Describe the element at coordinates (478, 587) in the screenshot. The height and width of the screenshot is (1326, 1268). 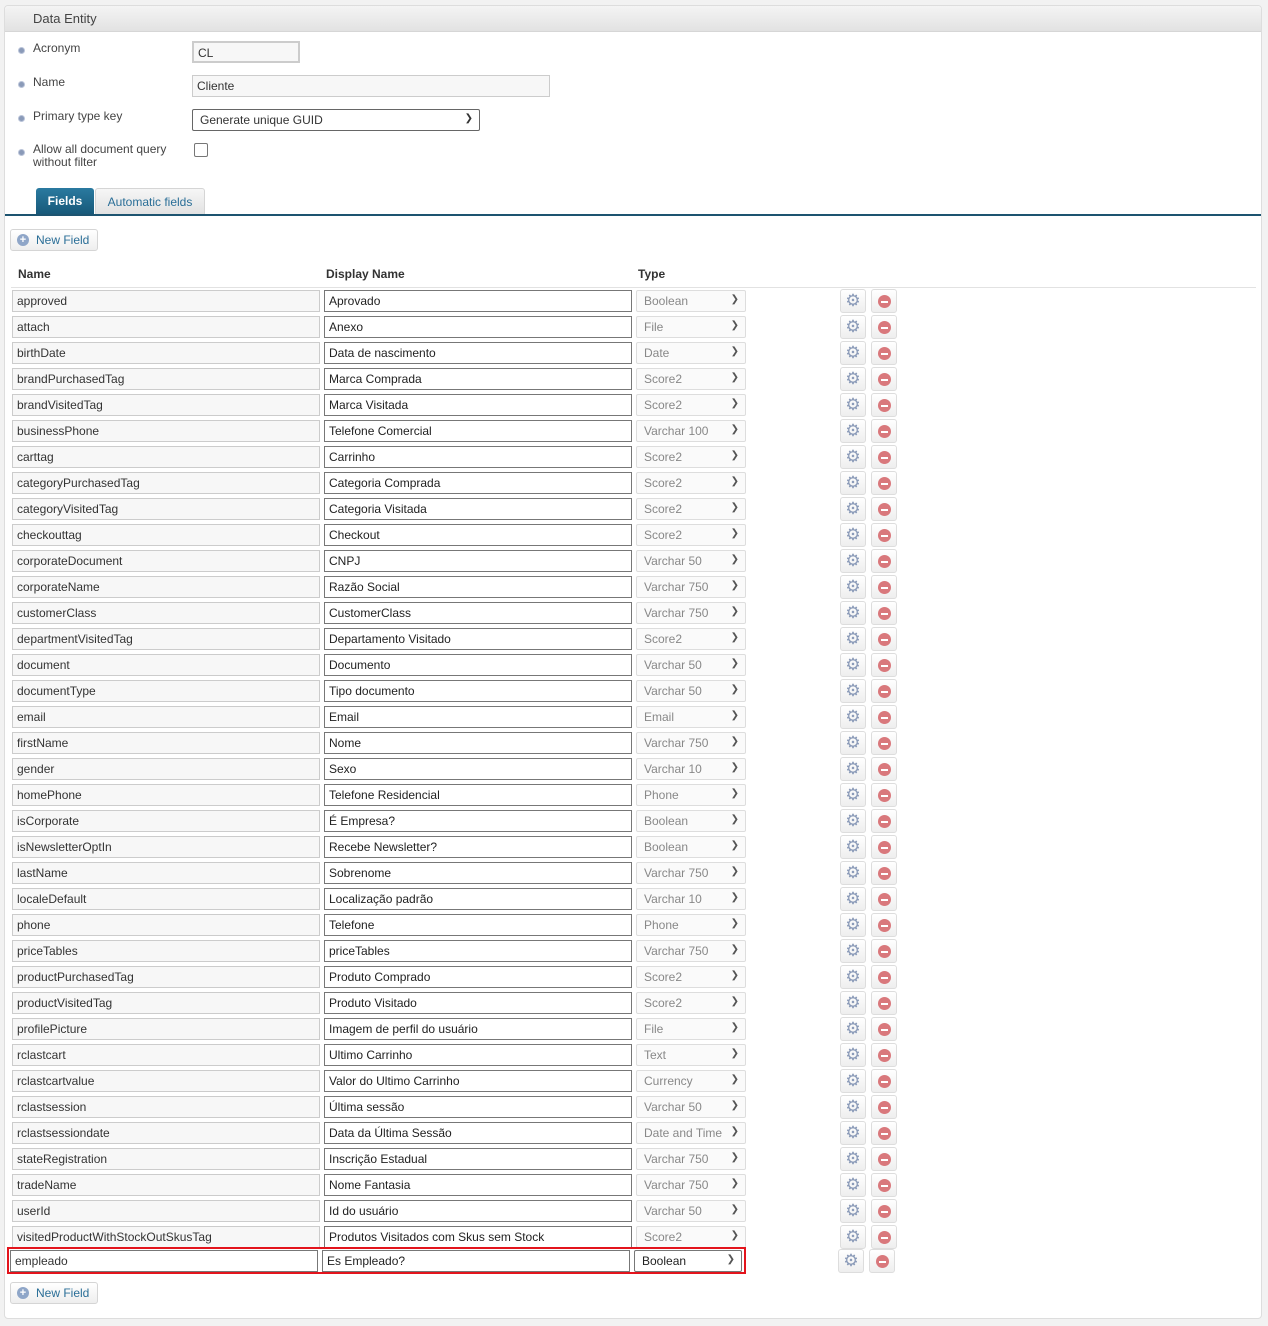
I see `display-name-input: Razão Social` at that location.